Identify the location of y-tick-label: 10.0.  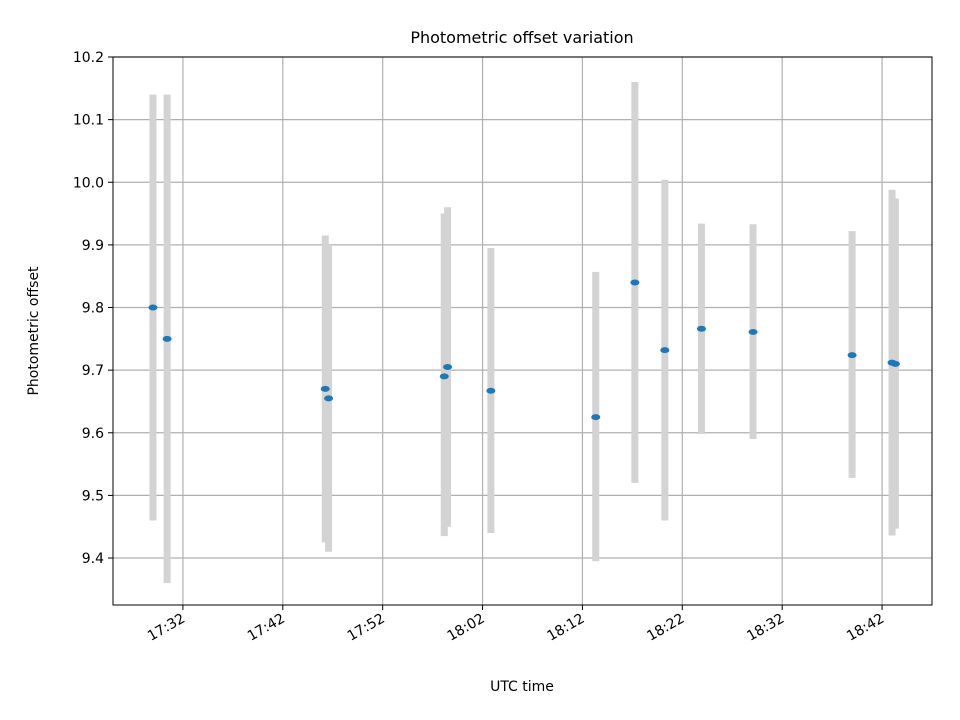
(88, 183).